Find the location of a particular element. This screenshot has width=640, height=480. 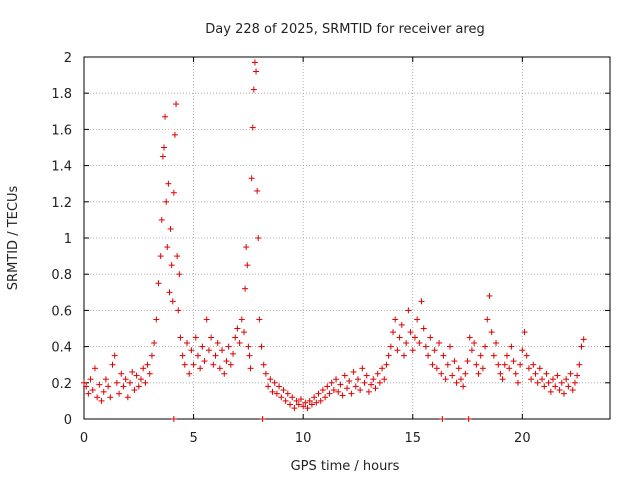

y-tick-label: 0.2 is located at coordinates (61, 384).